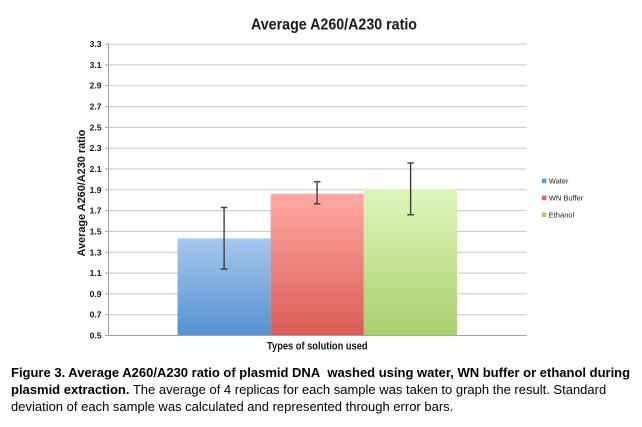  I want to click on svg-text: 2.7, so click(96, 107).